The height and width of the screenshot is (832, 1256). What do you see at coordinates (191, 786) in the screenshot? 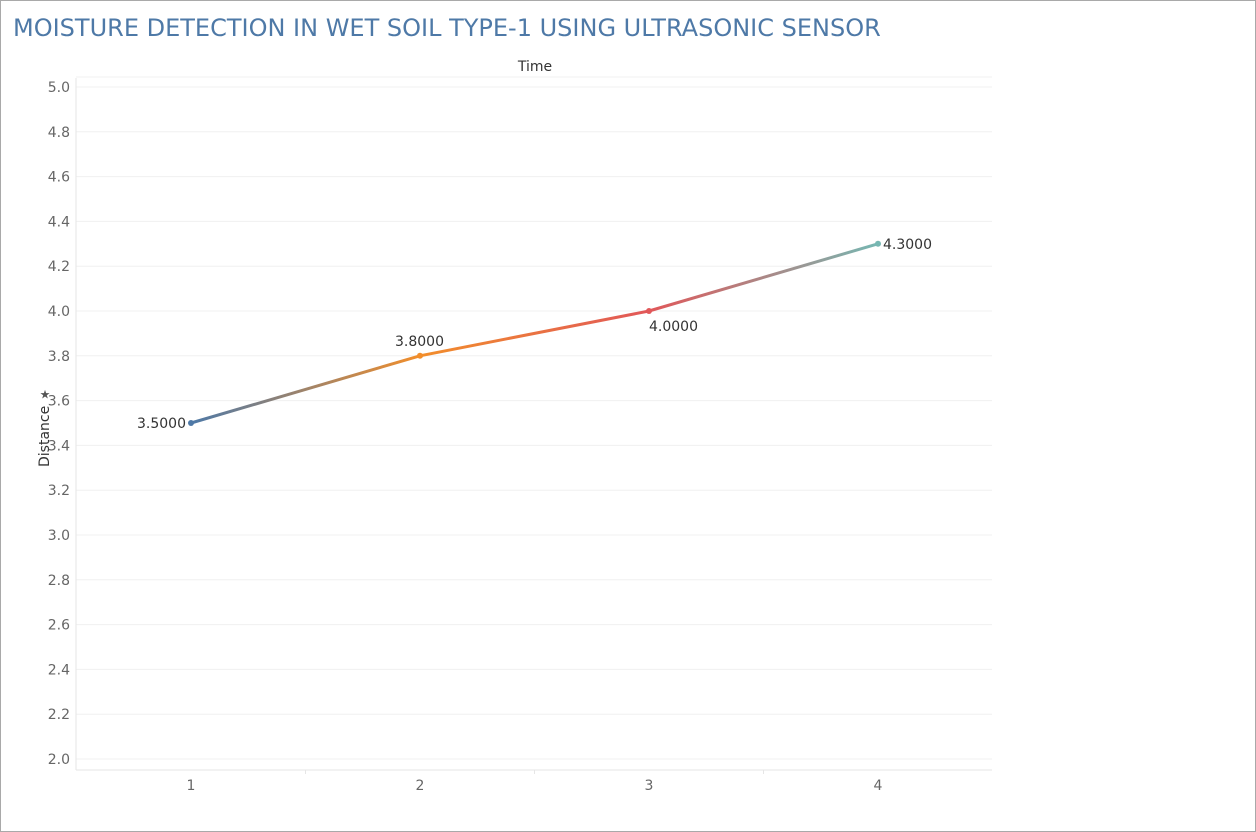
I see `x-tick-label: 1` at bounding box center [191, 786].